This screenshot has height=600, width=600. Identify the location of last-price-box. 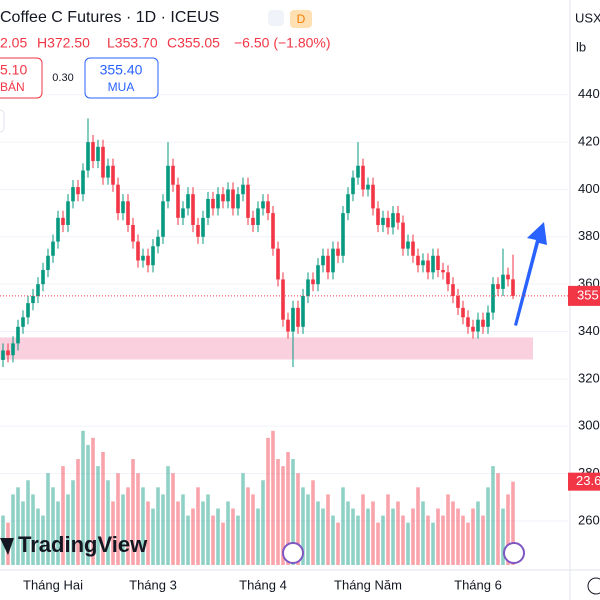
(584, 295).